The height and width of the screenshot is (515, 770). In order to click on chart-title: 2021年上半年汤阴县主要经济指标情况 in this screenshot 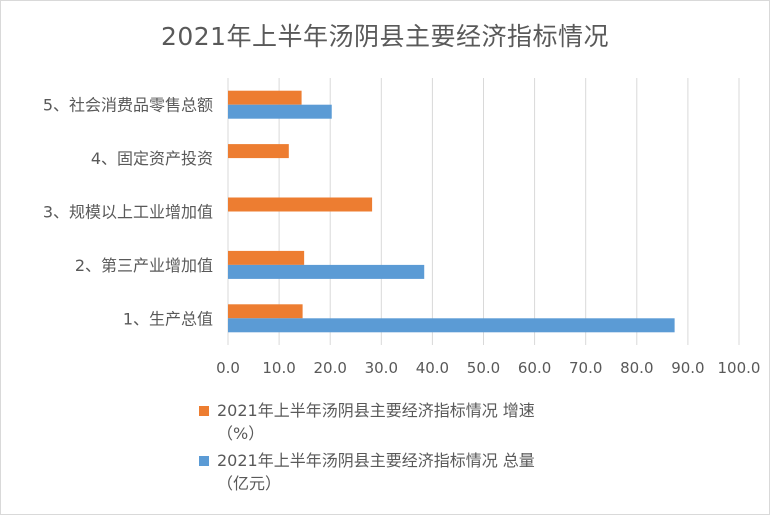, I will do `click(385, 36)`.